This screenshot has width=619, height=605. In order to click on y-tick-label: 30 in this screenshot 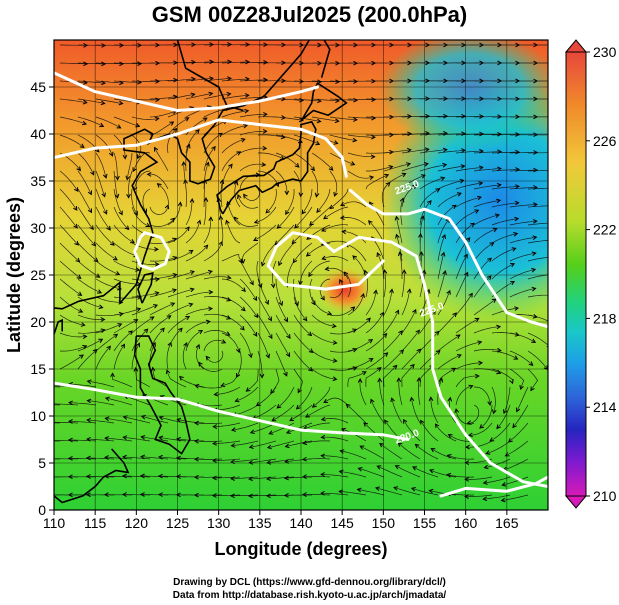, I will do `click(38, 228)`.